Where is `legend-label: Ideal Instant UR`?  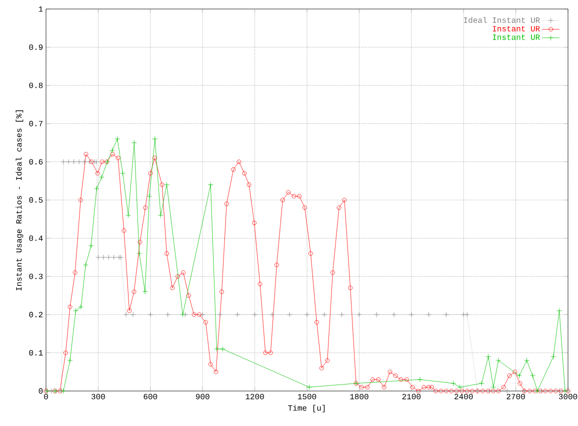
legend-label: Ideal Instant UR is located at coordinates (502, 20).